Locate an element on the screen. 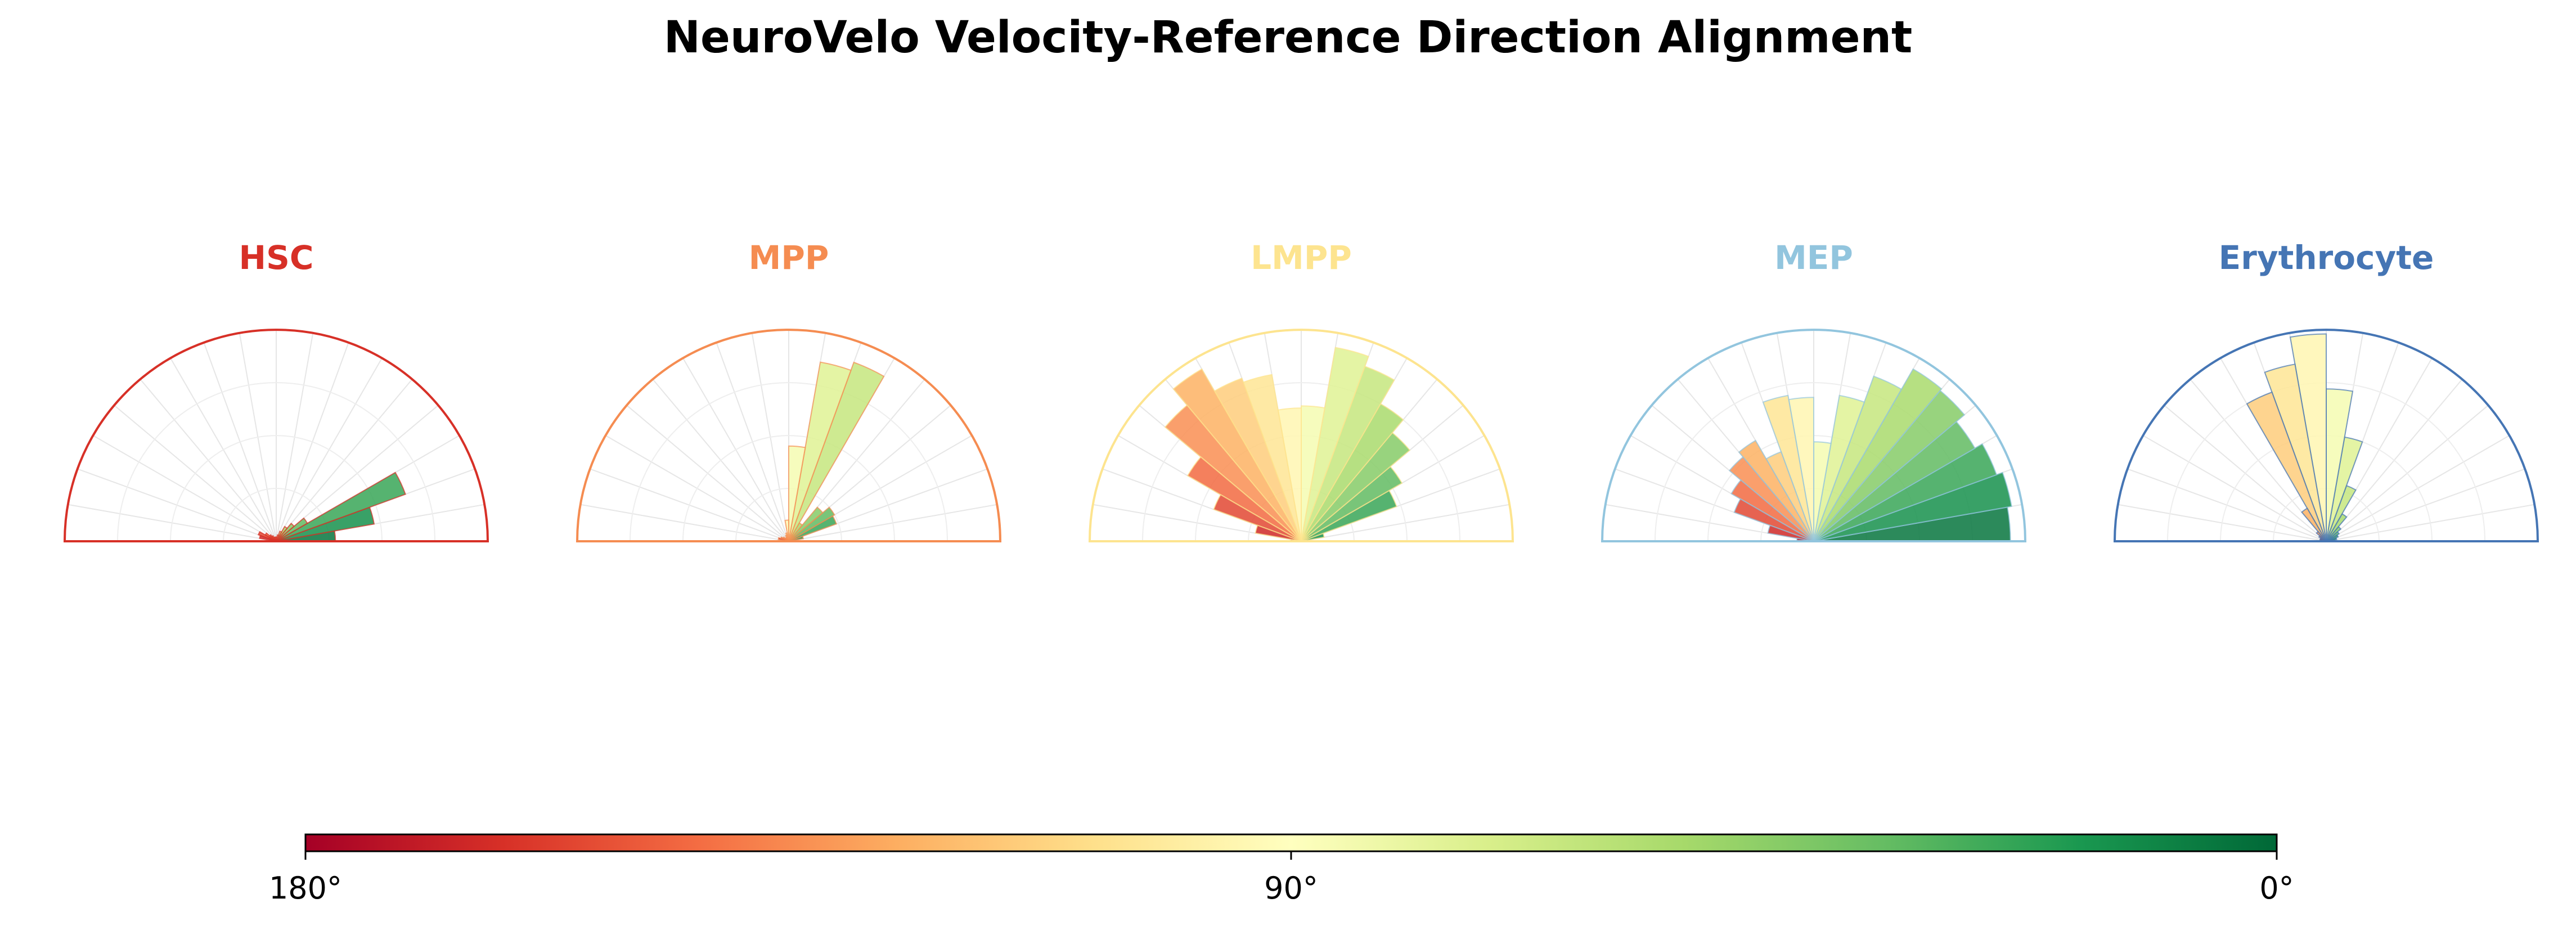 The width and height of the screenshot is (2576, 925). panel-lmpp is located at coordinates (1301, 435).